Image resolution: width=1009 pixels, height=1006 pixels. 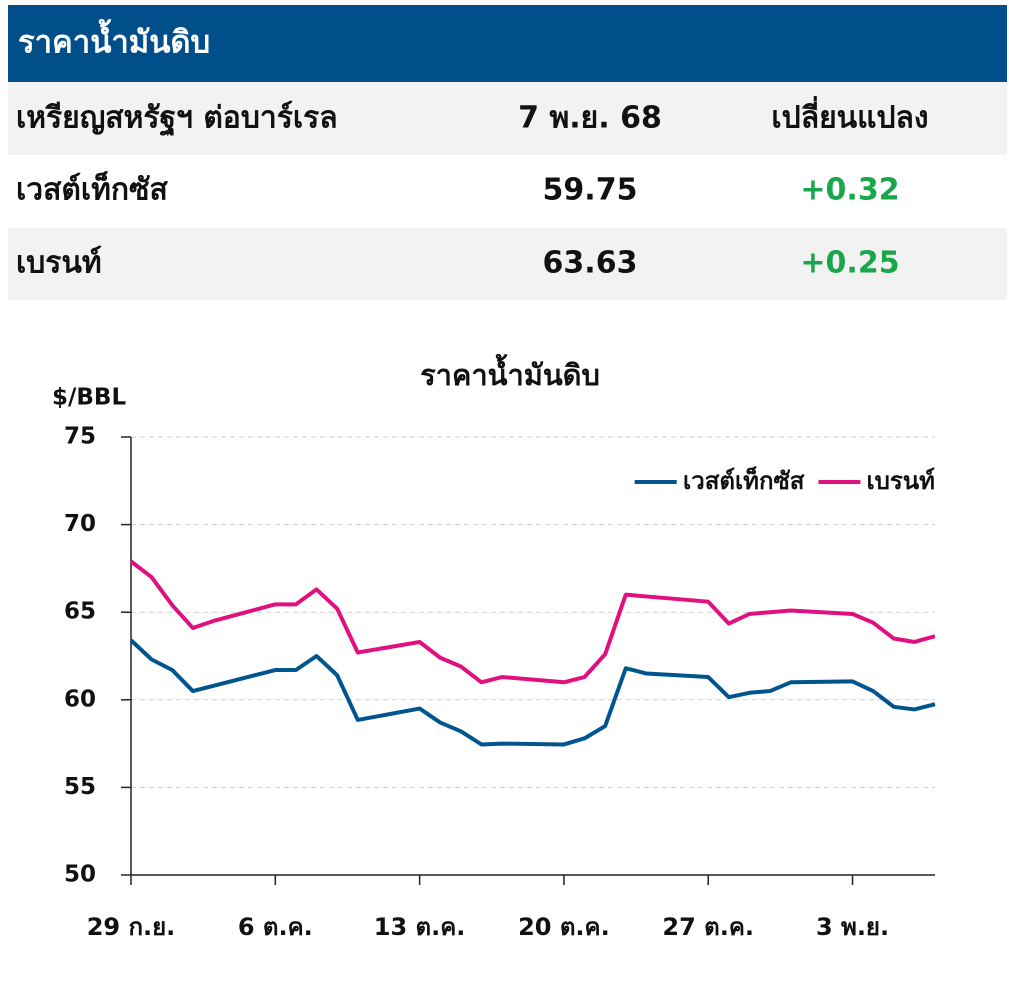 I want to click on x-tick-label: 13 ต.ค., so click(x=420, y=927).